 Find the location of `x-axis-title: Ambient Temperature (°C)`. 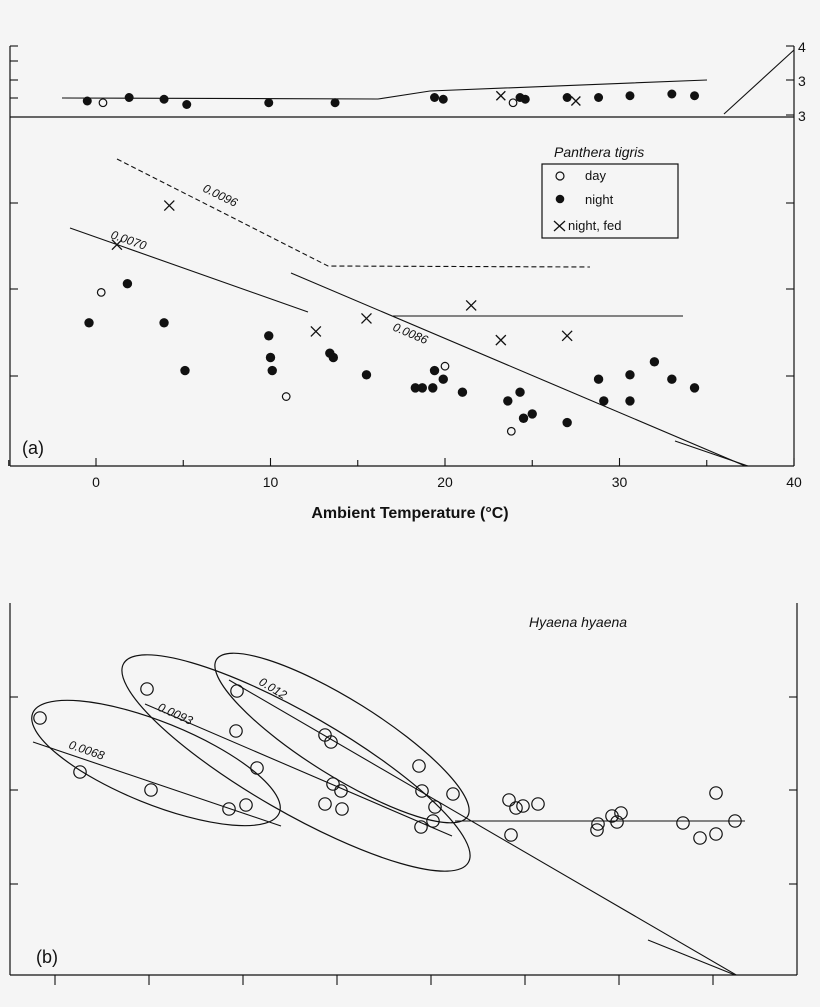

x-axis-title: Ambient Temperature (°C) is located at coordinates (409, 513).